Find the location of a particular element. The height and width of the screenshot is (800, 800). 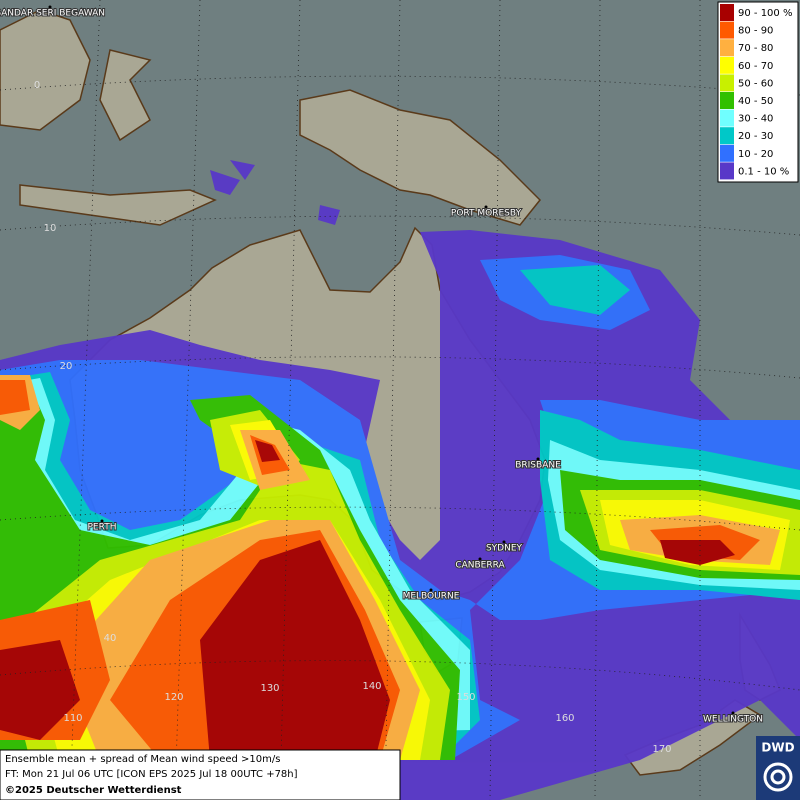

city-label: BRISBANE is located at coordinates (538, 466).